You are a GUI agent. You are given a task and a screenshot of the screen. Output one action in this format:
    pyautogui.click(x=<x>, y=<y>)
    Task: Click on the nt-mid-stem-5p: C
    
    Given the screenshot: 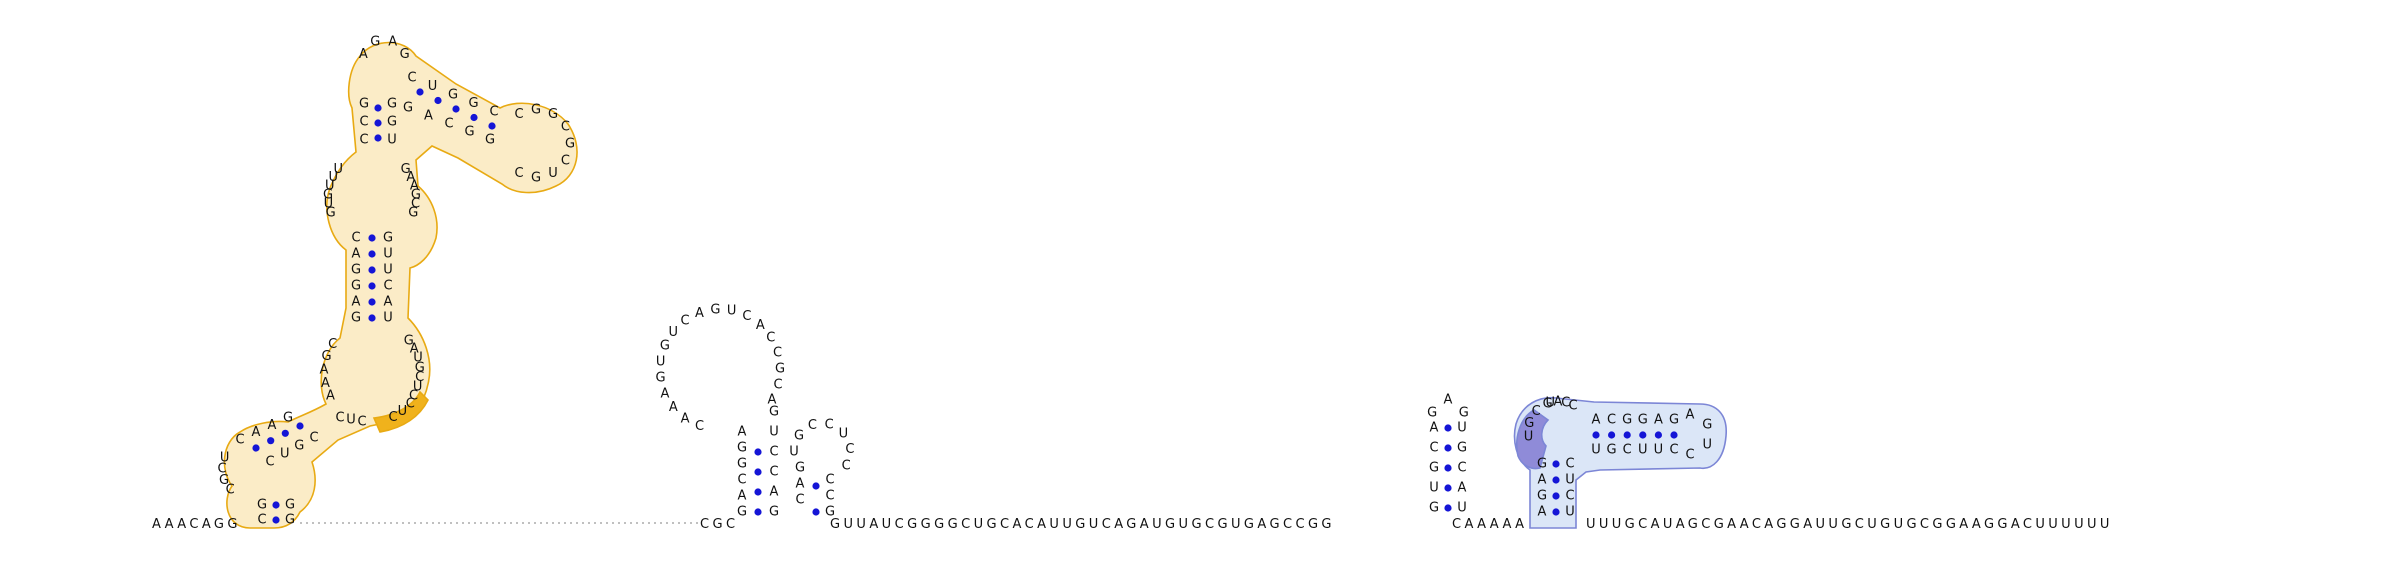 What is the action you would take?
    pyautogui.click(x=741, y=480)
    